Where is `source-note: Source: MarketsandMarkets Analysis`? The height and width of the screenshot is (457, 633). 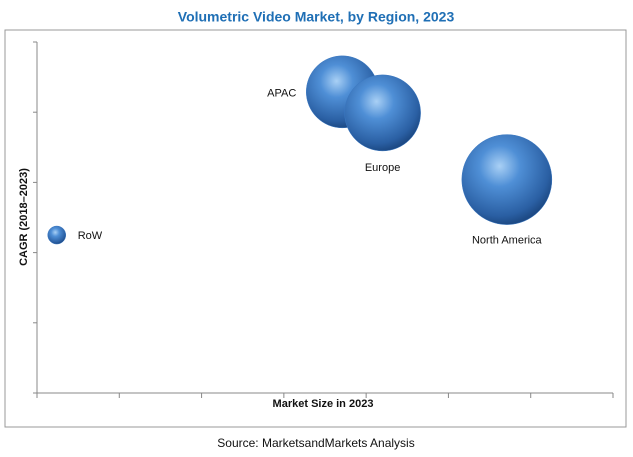
source-note: Source: MarketsandMarkets Analysis is located at coordinates (315, 443).